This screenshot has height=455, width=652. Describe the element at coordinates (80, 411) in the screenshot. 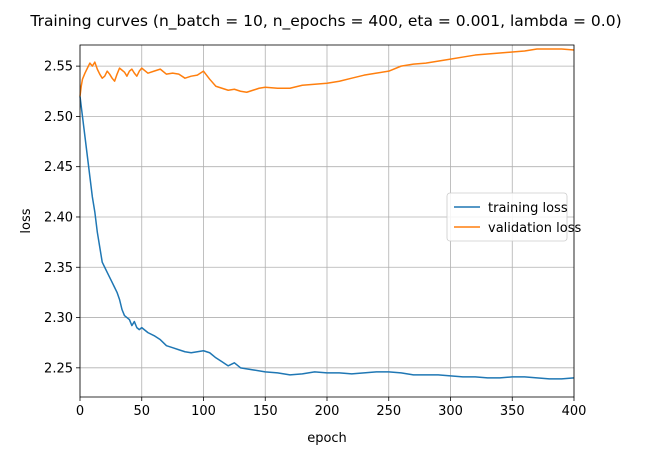

I see `x-tick-label: 0` at that location.